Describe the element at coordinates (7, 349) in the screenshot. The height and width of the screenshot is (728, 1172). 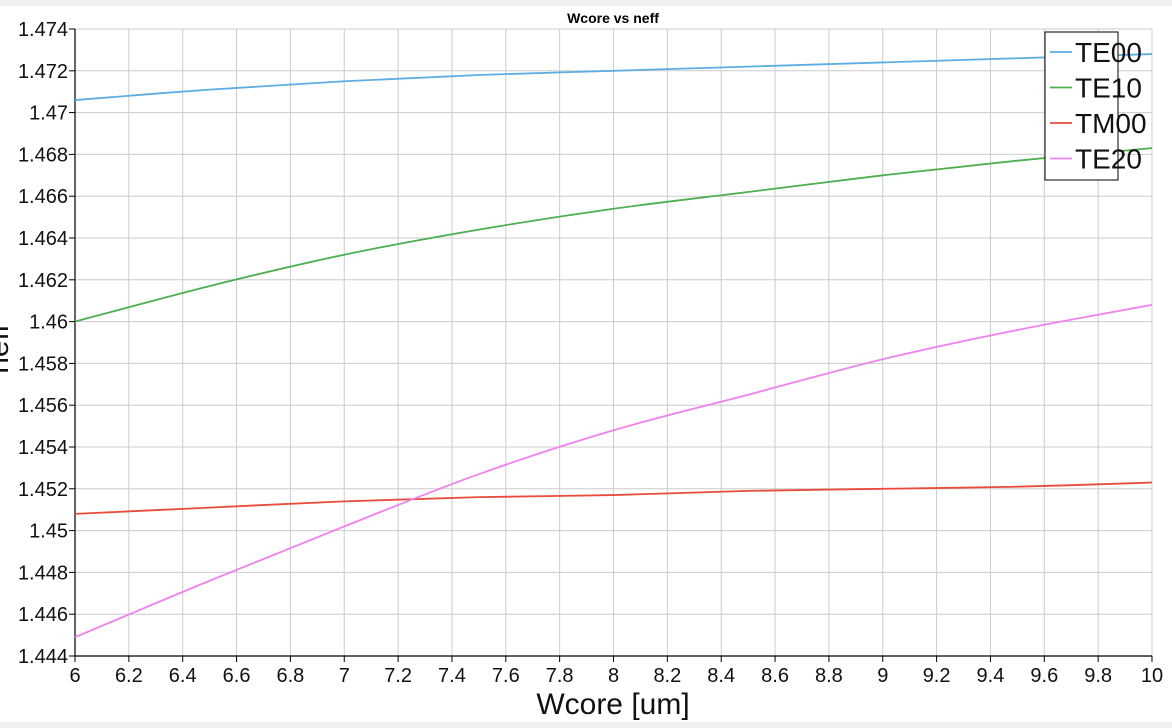
I see `y-axis-label: neff` at that location.